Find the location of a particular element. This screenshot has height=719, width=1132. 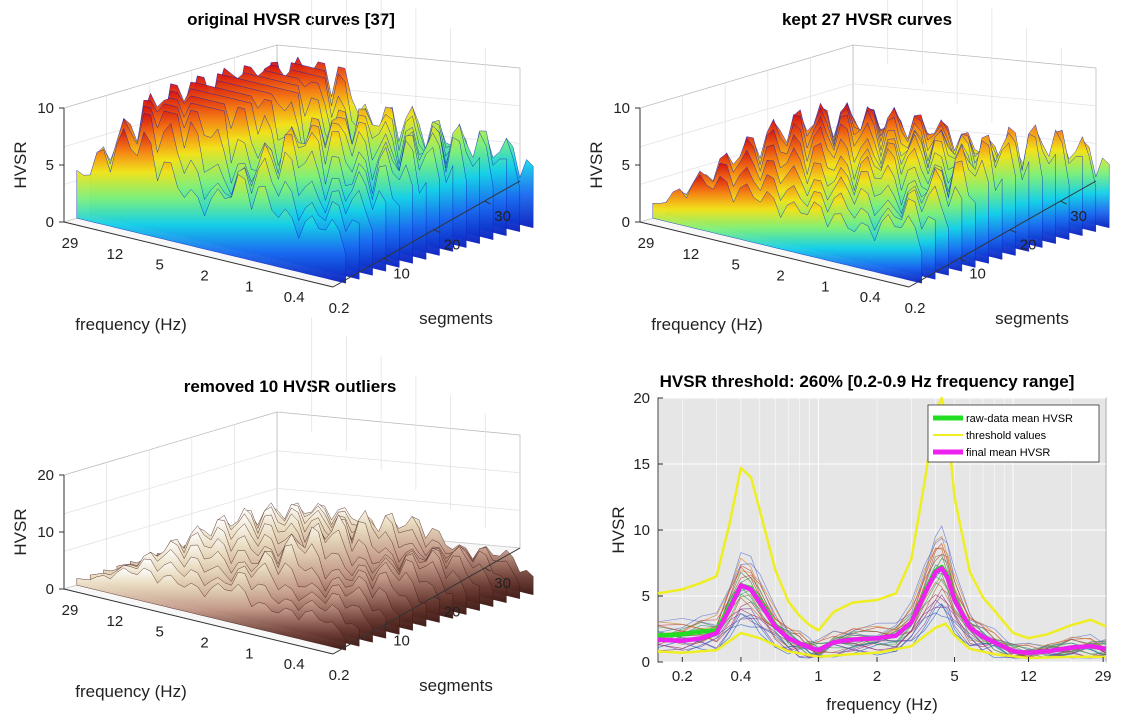

z-tick-label: 20 is located at coordinates (45, 475).